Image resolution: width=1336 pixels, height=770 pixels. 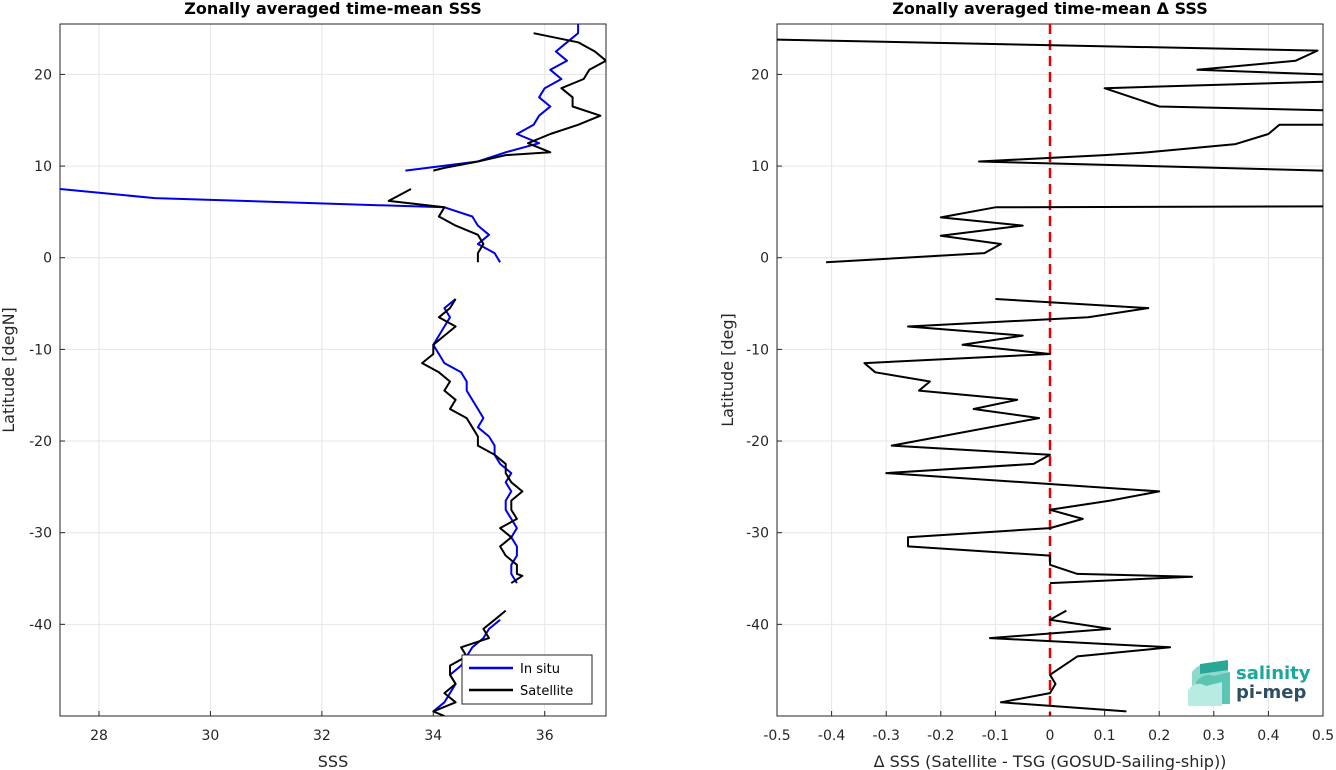 What do you see at coordinates (211, 736) in the screenshot?
I see `left-x-tick-label: 30` at bounding box center [211, 736].